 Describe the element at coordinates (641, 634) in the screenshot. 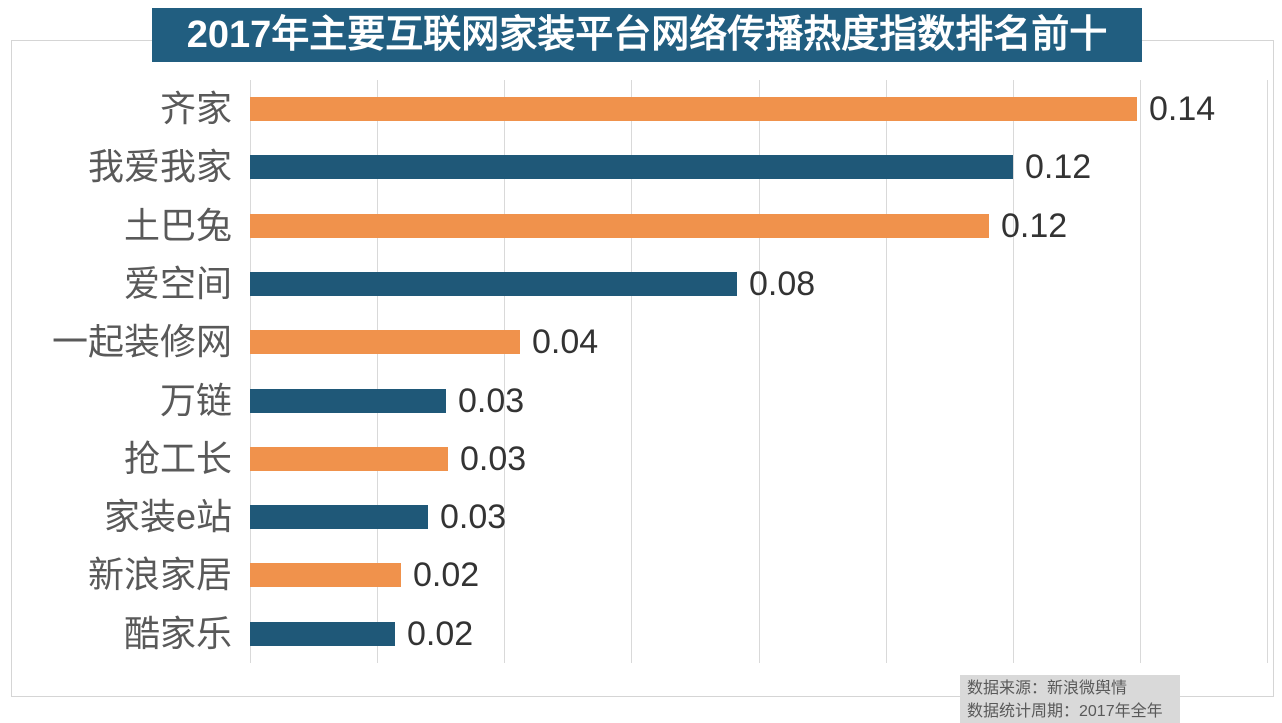

I see `bar-row: 酷家乐 0.02` at that location.